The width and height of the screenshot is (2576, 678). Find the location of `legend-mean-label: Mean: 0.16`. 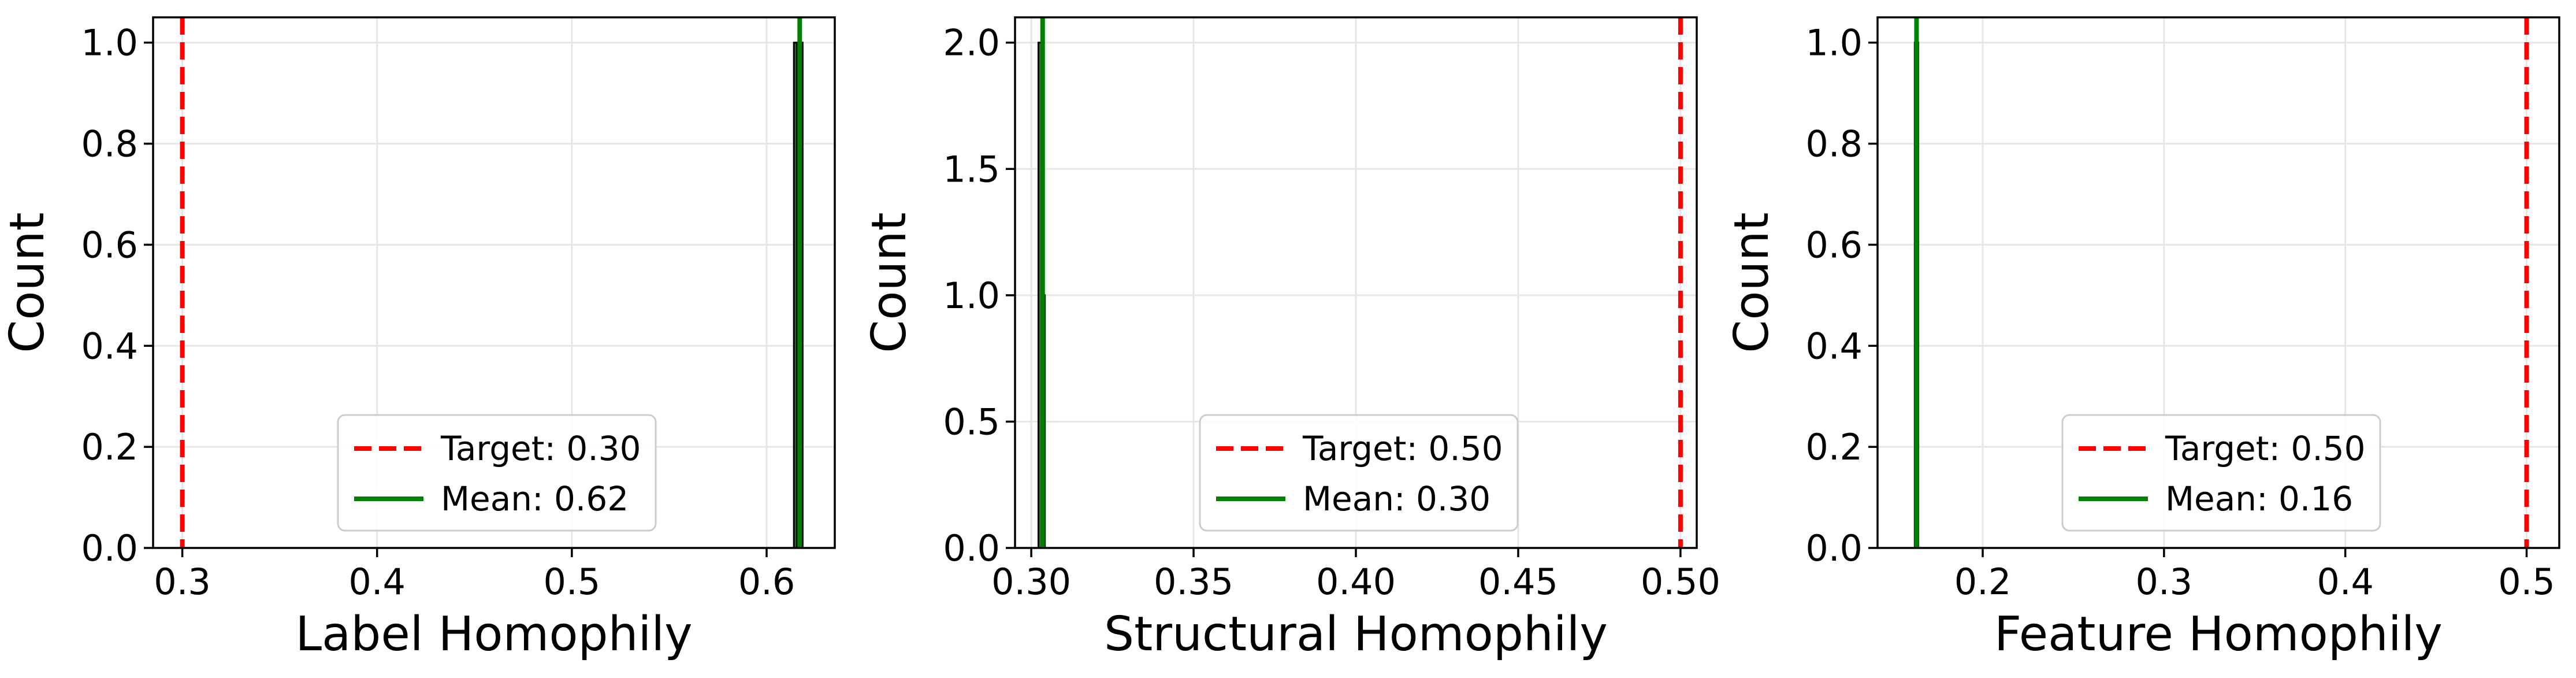

legend-mean-label: Mean: 0.16 is located at coordinates (2259, 498).